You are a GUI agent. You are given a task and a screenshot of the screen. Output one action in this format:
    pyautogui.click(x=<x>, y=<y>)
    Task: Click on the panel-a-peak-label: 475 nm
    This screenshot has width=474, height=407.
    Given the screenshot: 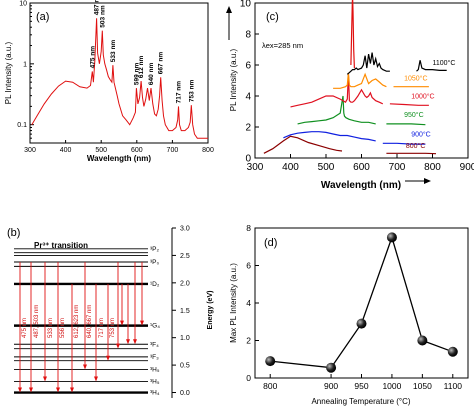 What is the action you would take?
    pyautogui.click(x=92, y=57)
    